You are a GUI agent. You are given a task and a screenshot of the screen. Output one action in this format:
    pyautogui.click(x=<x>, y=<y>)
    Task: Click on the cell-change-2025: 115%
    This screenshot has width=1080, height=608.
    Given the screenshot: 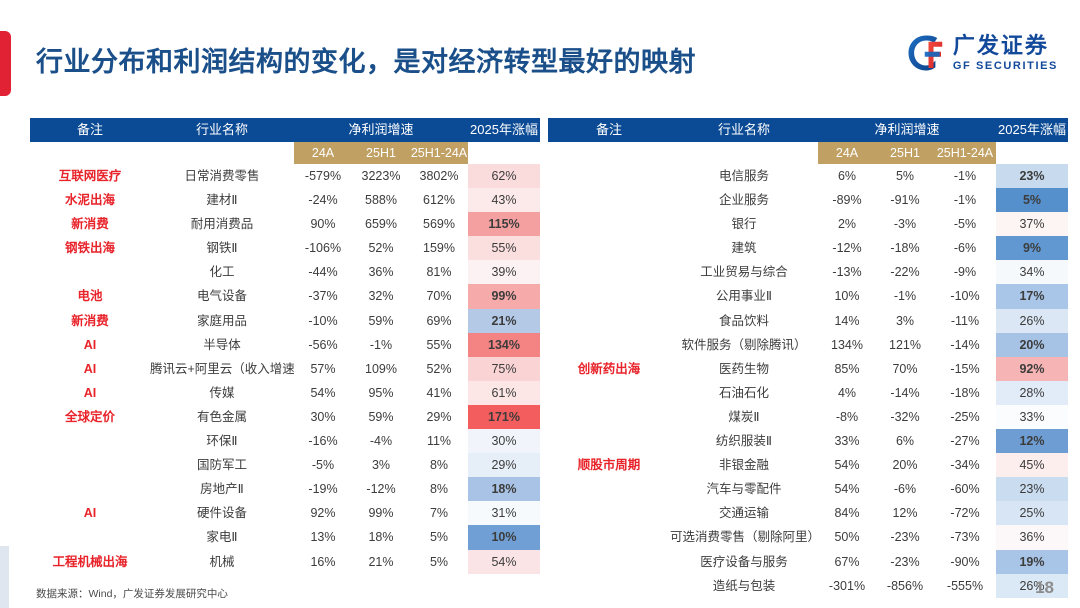 What is the action you would take?
    pyautogui.click(x=504, y=224)
    